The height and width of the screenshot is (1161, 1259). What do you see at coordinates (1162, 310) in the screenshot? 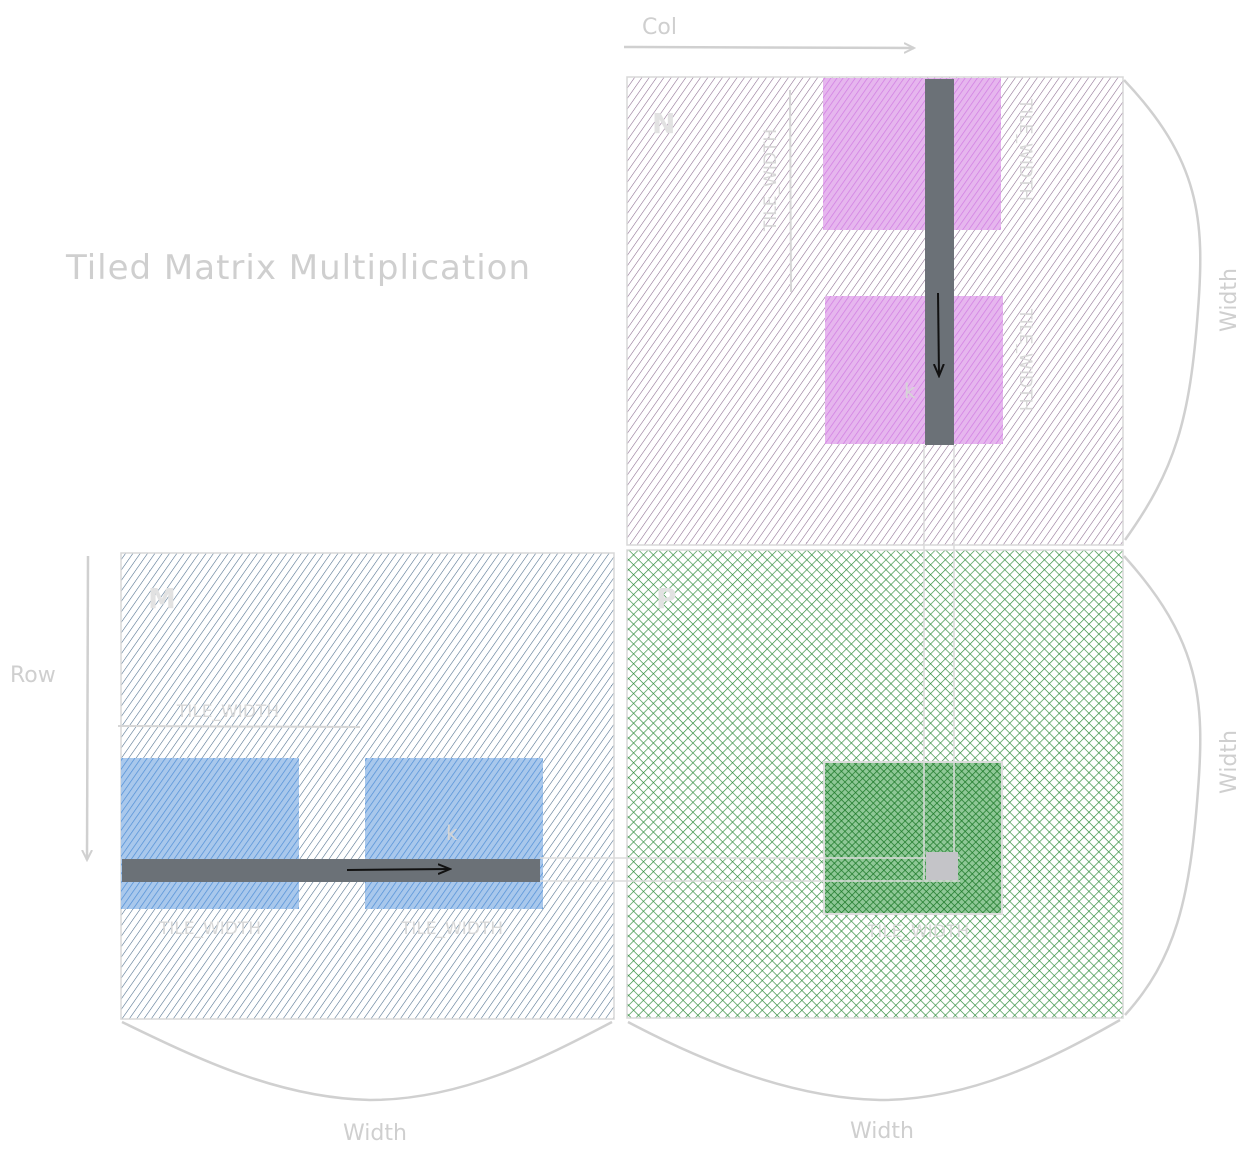
I see `n-width-brace` at bounding box center [1162, 310].